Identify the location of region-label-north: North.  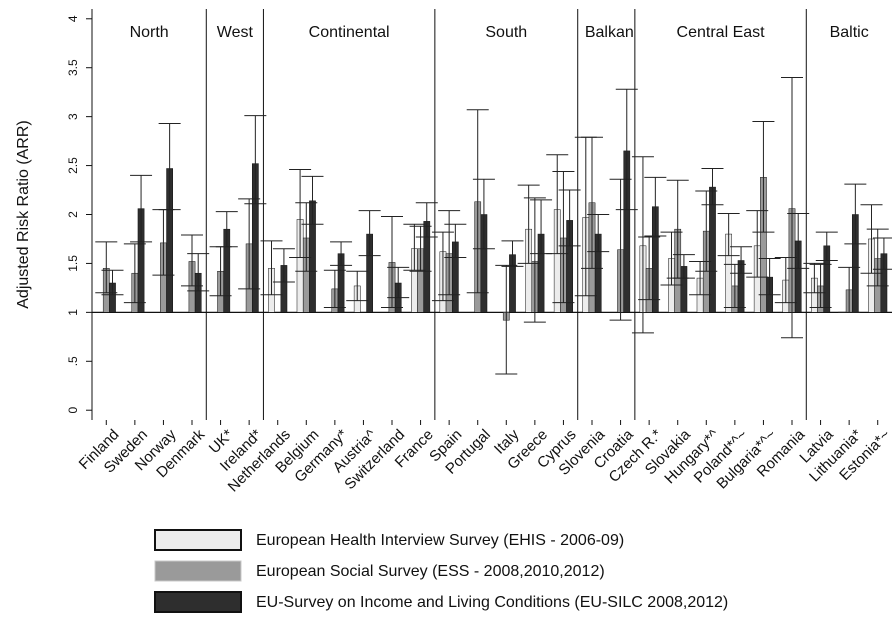
(149, 32).